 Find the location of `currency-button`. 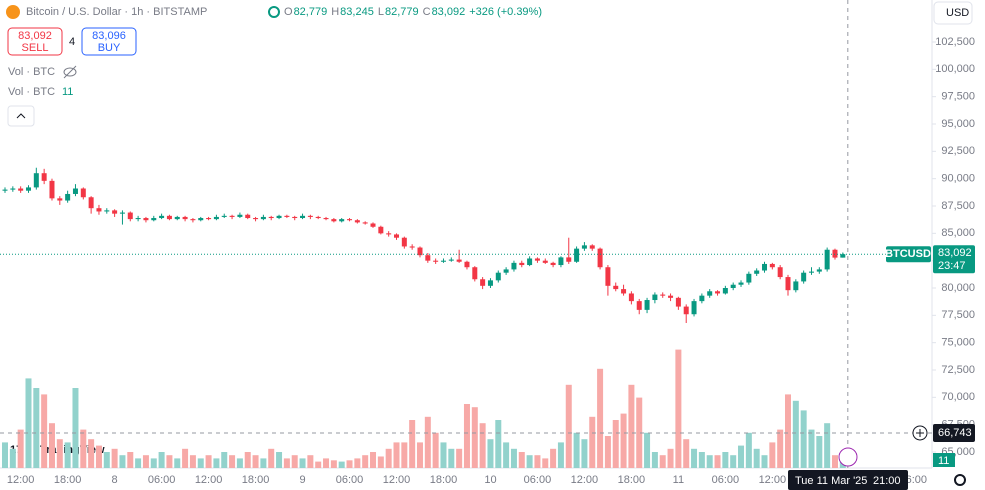

currency-button is located at coordinates (953, 13).